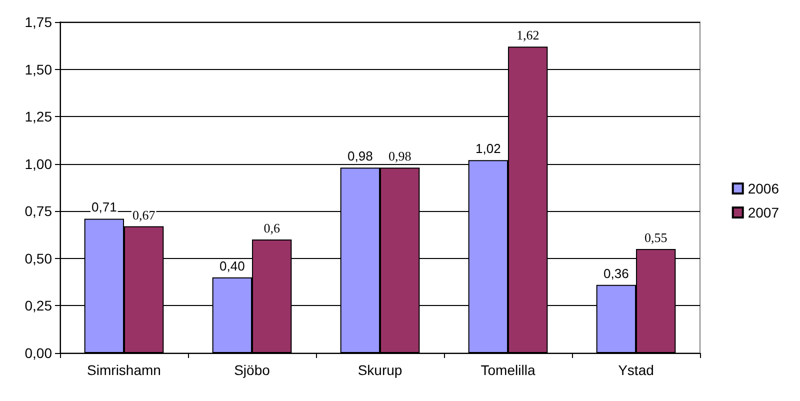 This screenshot has width=800, height=401. I want to click on y-tick-label: 0,00, so click(38, 353).